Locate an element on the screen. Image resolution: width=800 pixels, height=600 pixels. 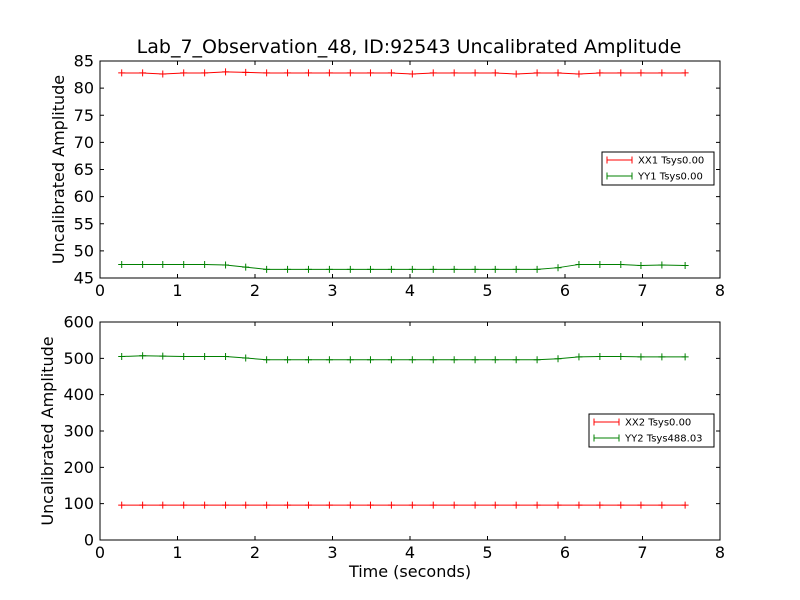
top-plot-legend-label: YY1 Tsys0.00 is located at coordinates (670, 177).